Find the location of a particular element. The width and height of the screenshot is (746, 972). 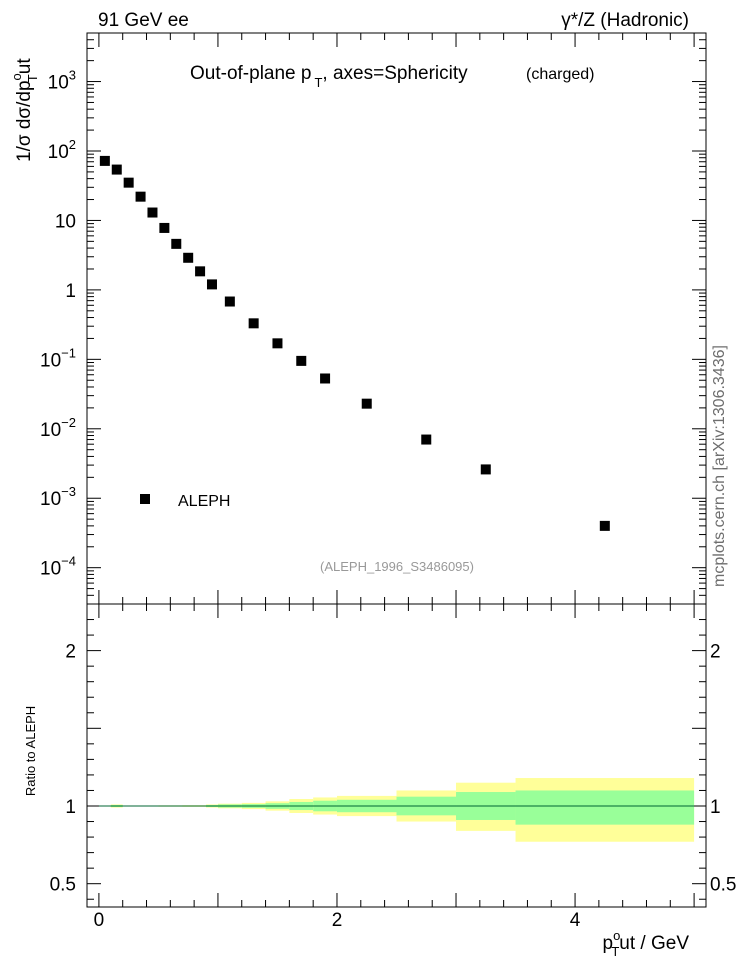

ratio-y-axis-label: Ratio to ALEPH is located at coordinates (30, 751).